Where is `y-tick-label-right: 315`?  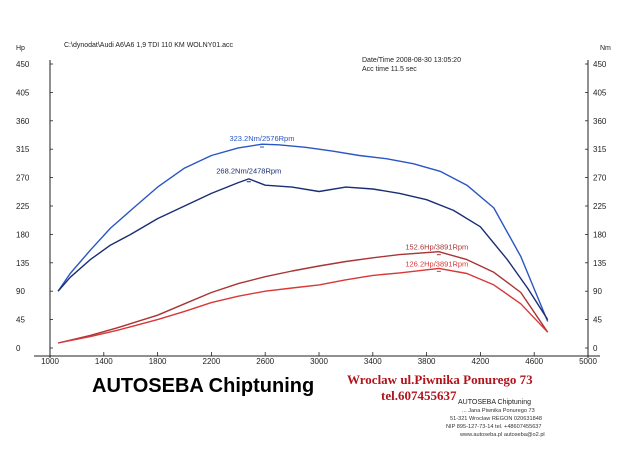
y-tick-label-right: 315 is located at coordinates (600, 149).